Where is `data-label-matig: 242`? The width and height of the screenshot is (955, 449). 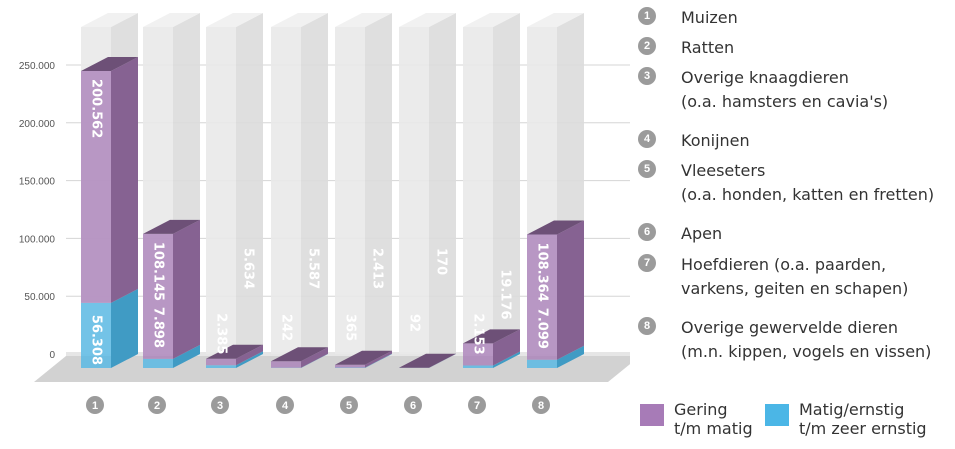
data-label-matig: 242 is located at coordinates (286, 327).